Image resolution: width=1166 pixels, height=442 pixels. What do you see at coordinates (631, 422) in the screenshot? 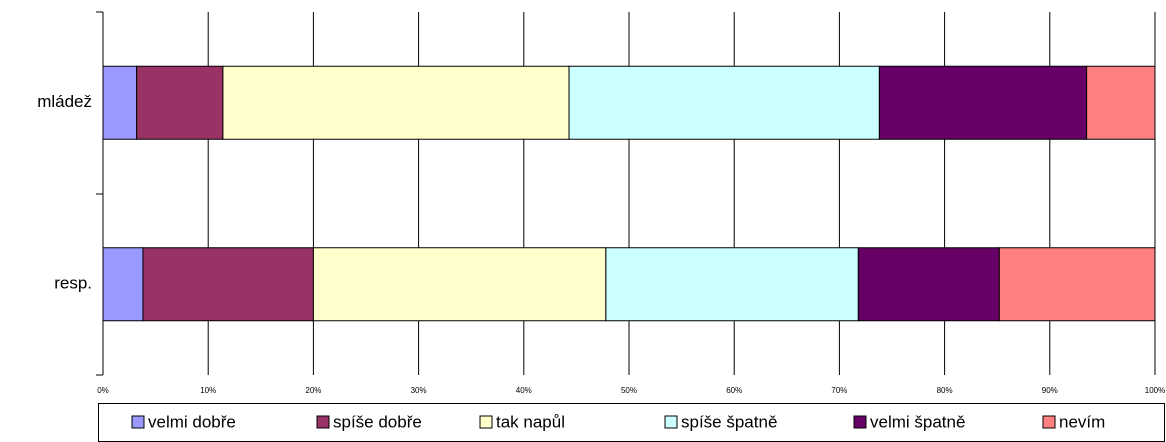
I see `legend-box` at bounding box center [631, 422].